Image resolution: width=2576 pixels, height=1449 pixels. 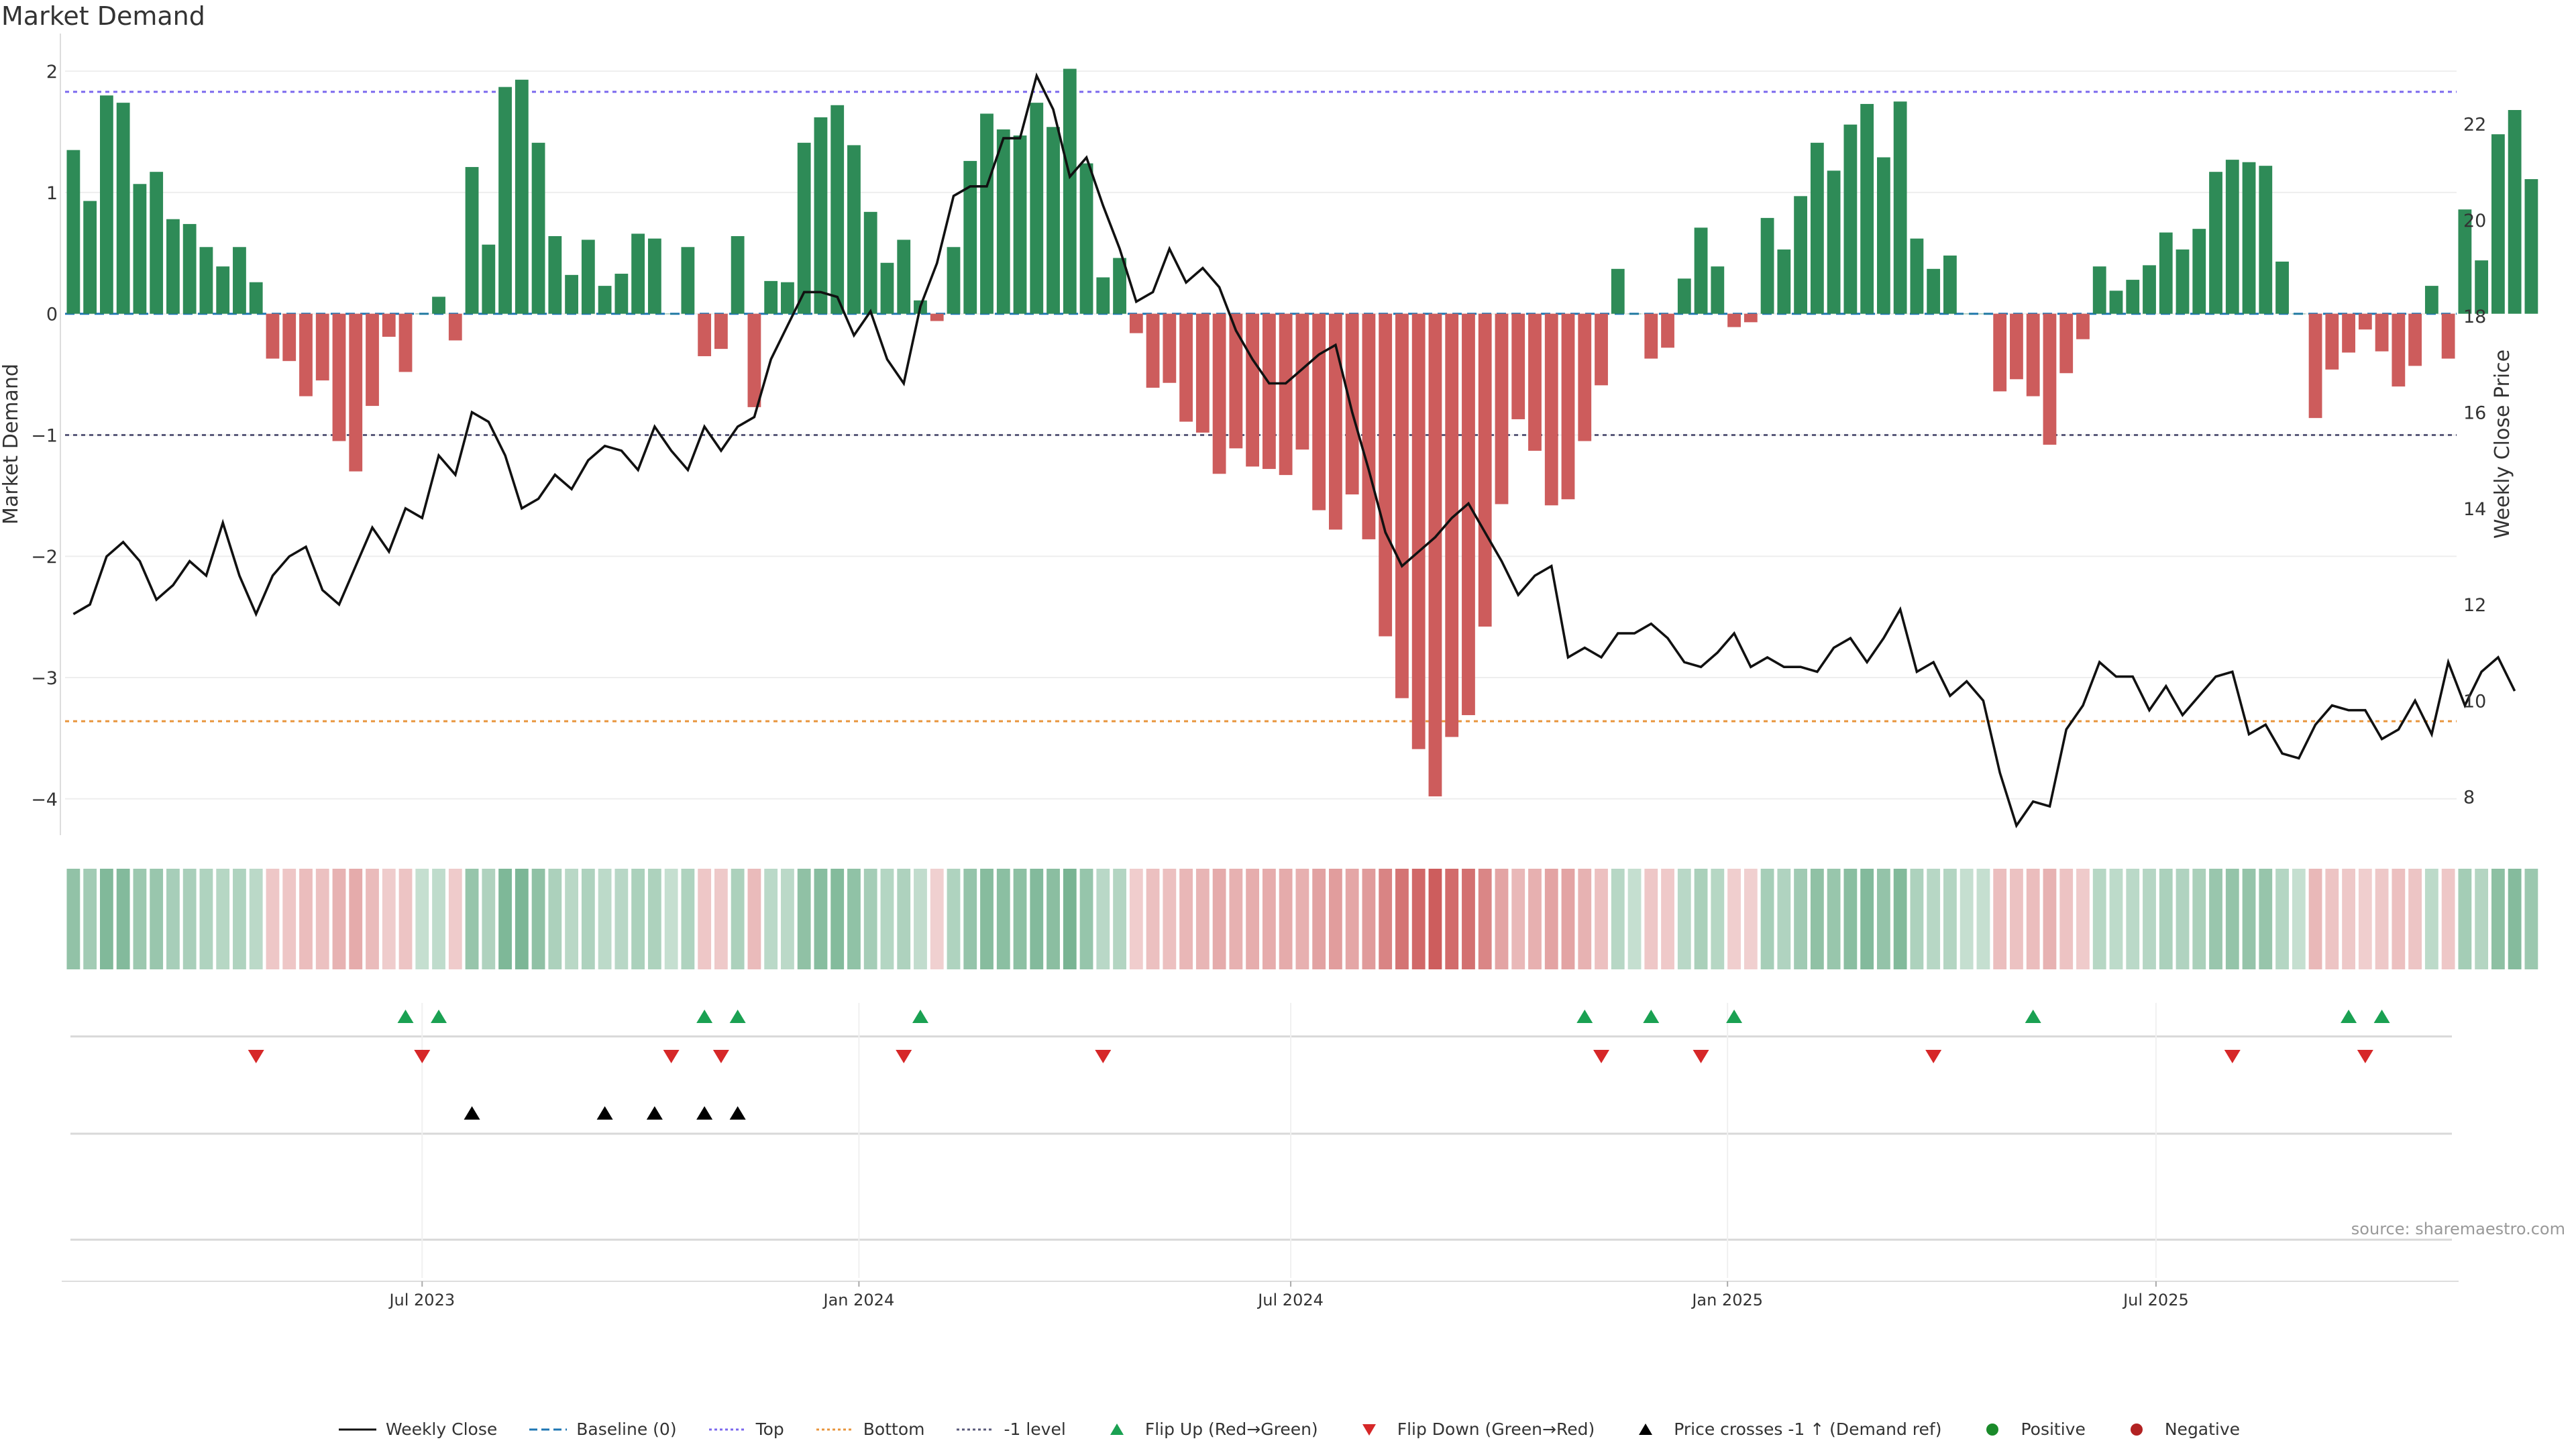 What do you see at coordinates (44, 800) in the screenshot?
I see `y-tick-label: −4` at bounding box center [44, 800].